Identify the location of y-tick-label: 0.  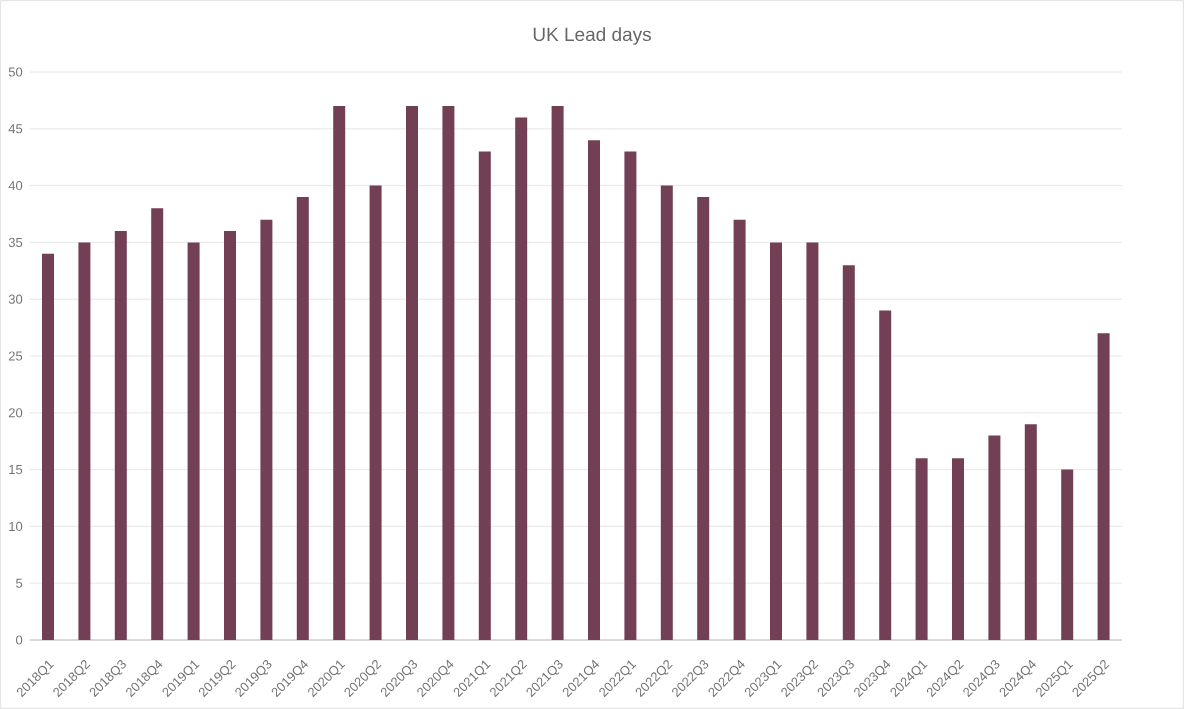
(19, 640).